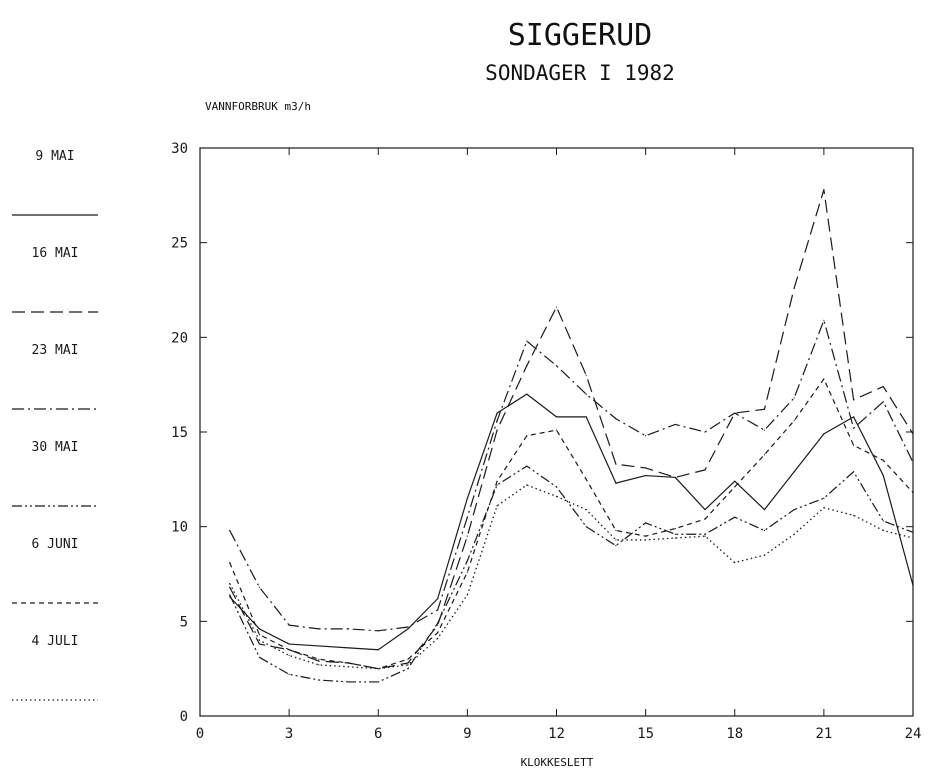 The width and height of the screenshot is (930, 774). I want to click on legend-label-3: 23 MAI, so click(55, 350).